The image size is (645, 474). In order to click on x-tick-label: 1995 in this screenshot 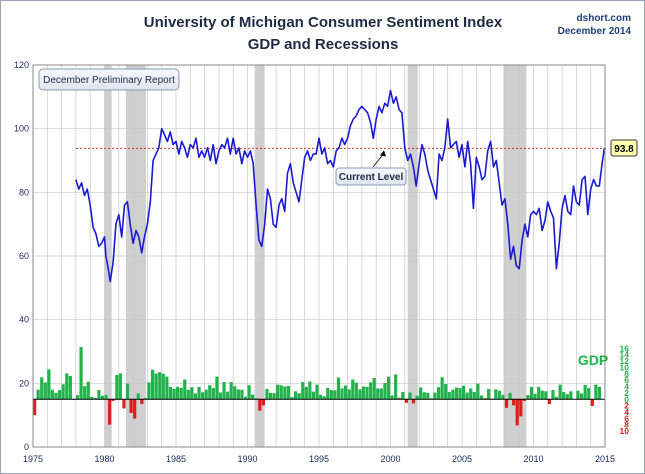, I will do `click(319, 459)`.